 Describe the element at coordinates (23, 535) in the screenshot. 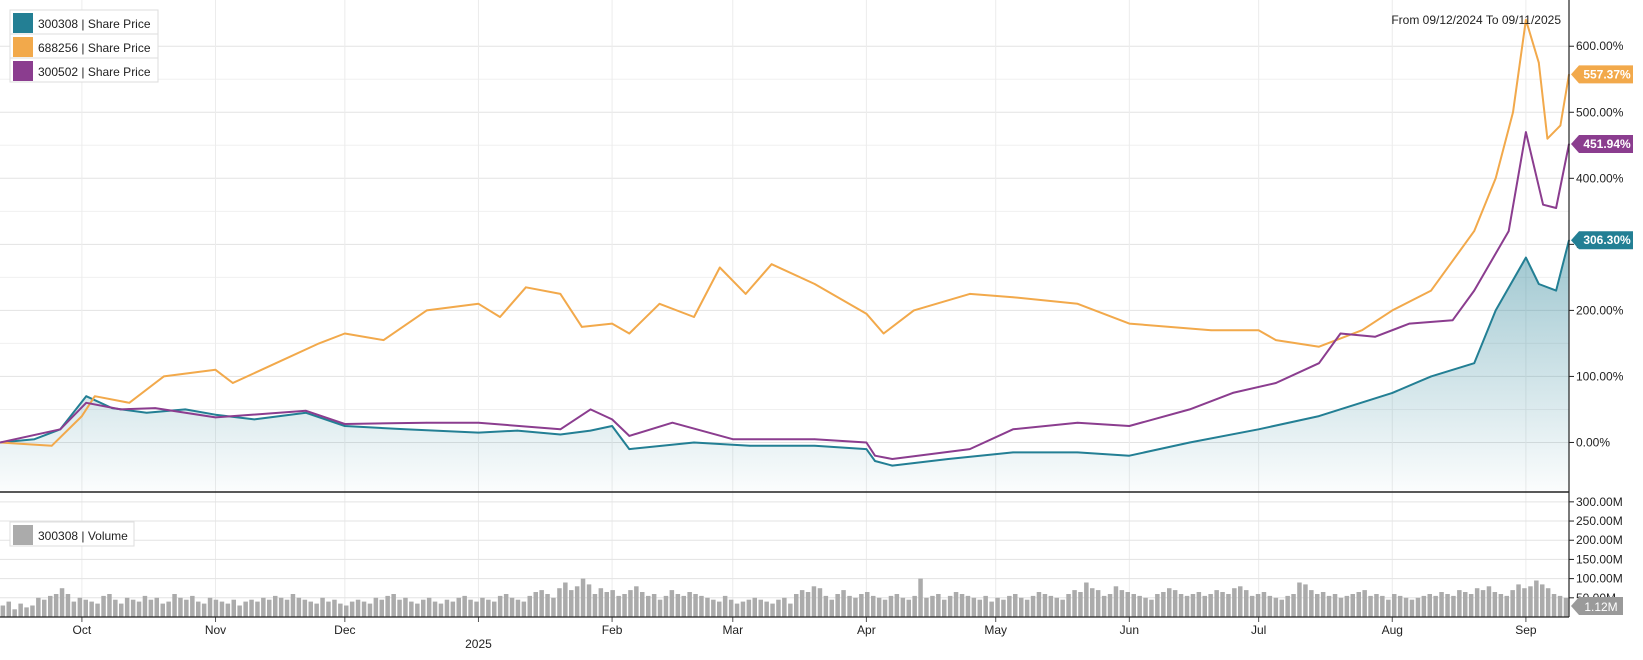

I see `legend-swatch-volume` at that location.